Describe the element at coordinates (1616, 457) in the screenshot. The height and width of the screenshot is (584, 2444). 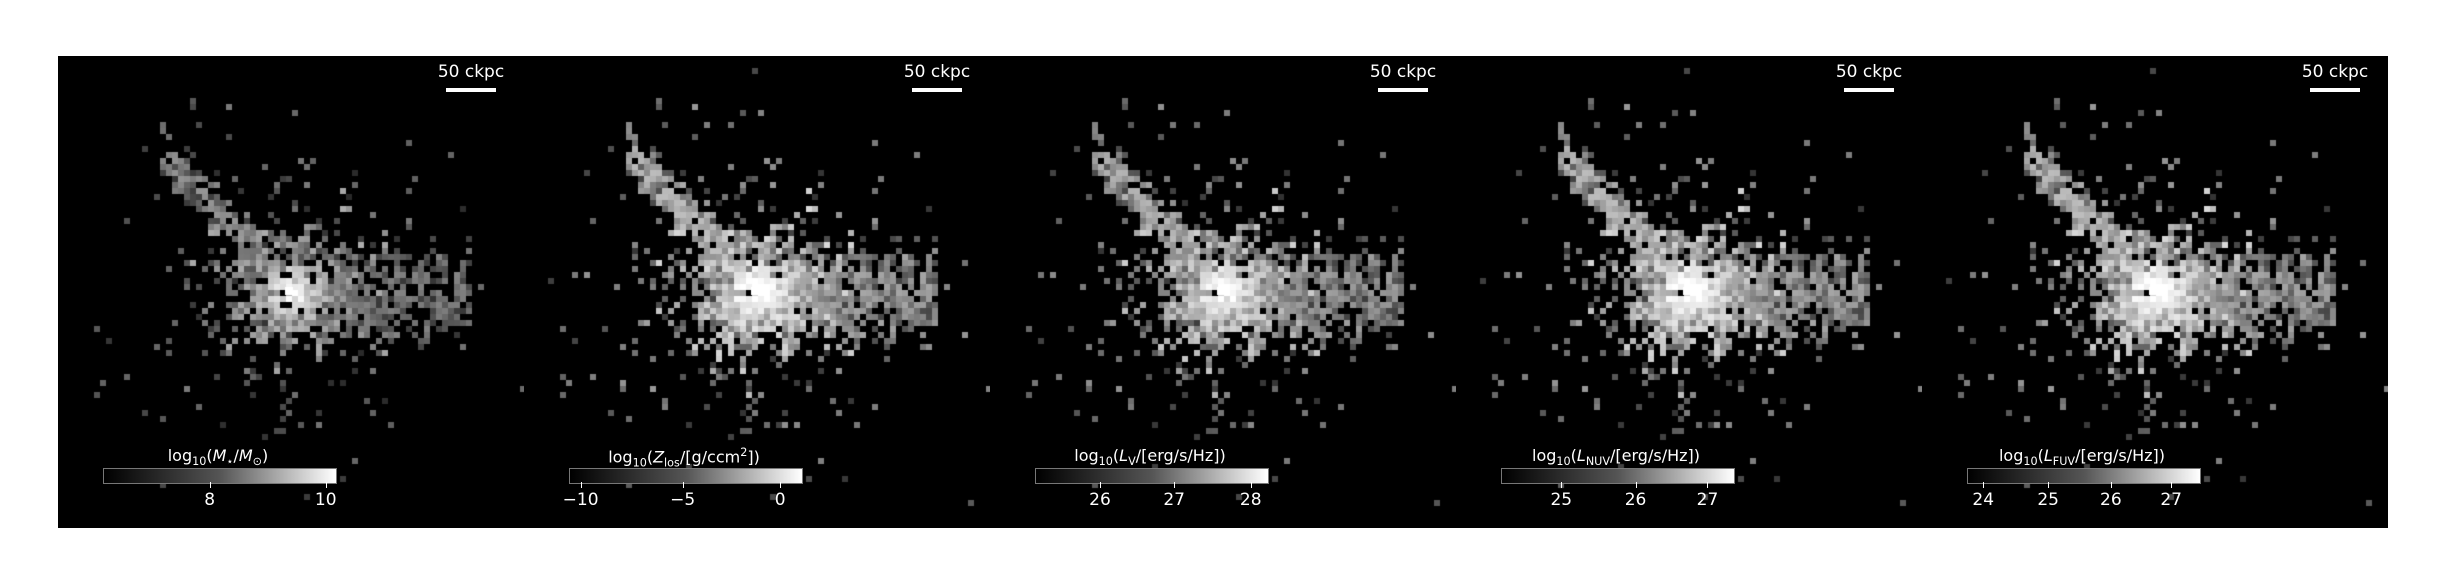
I see `colorbar-label: log10(LNUV/[erg/s/Hz])` at that location.